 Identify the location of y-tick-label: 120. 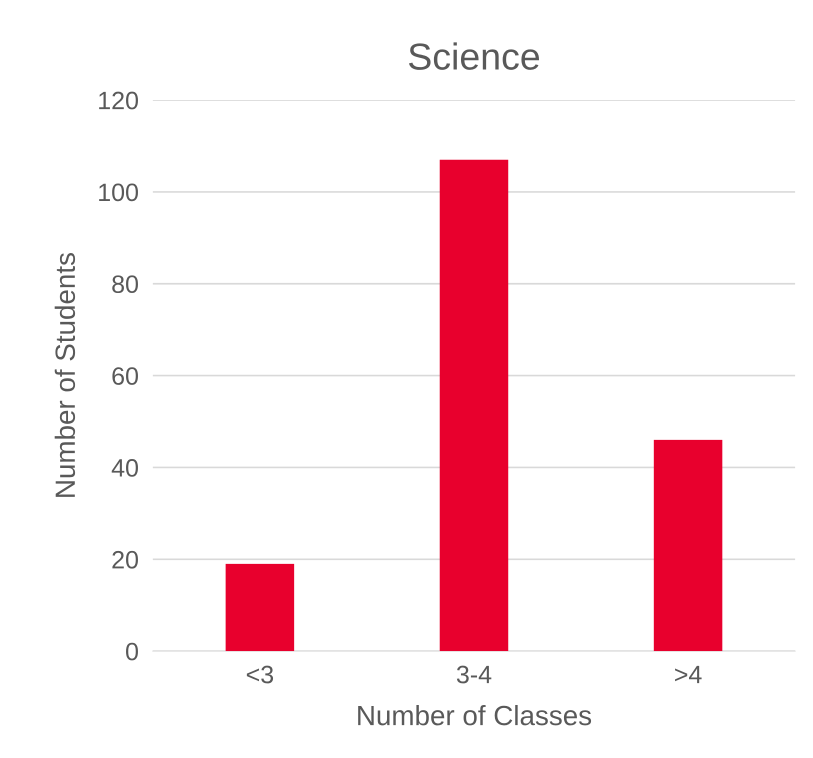
(118, 101).